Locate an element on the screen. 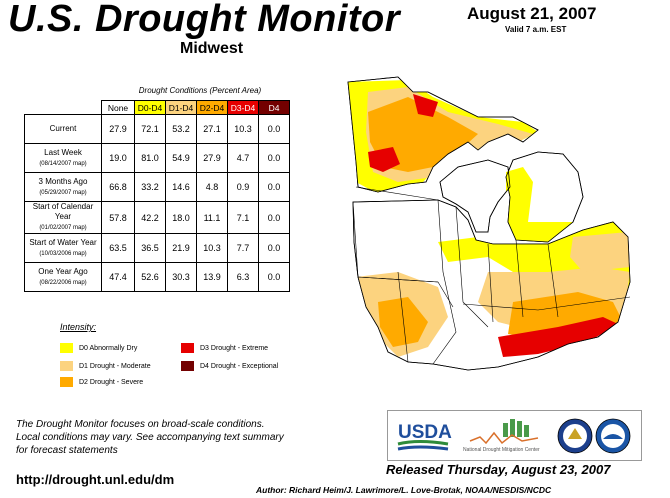 This screenshot has width=670, height=498. page-title: U.S. Drought Monitor is located at coordinates (204, 20).